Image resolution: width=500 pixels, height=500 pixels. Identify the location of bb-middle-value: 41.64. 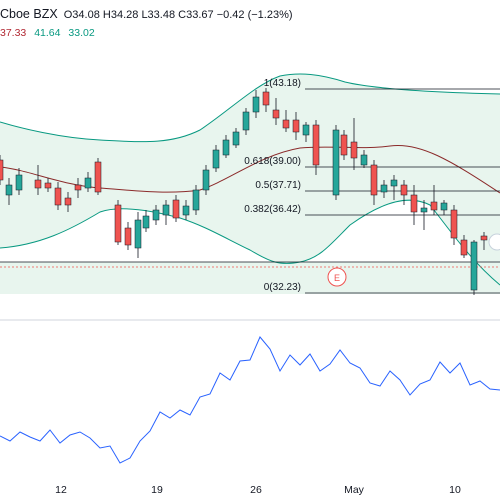
(47, 33).